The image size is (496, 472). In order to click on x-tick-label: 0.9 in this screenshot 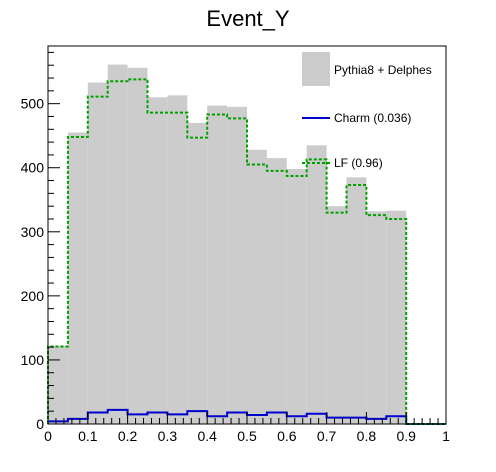, I will do `click(406, 436)`.